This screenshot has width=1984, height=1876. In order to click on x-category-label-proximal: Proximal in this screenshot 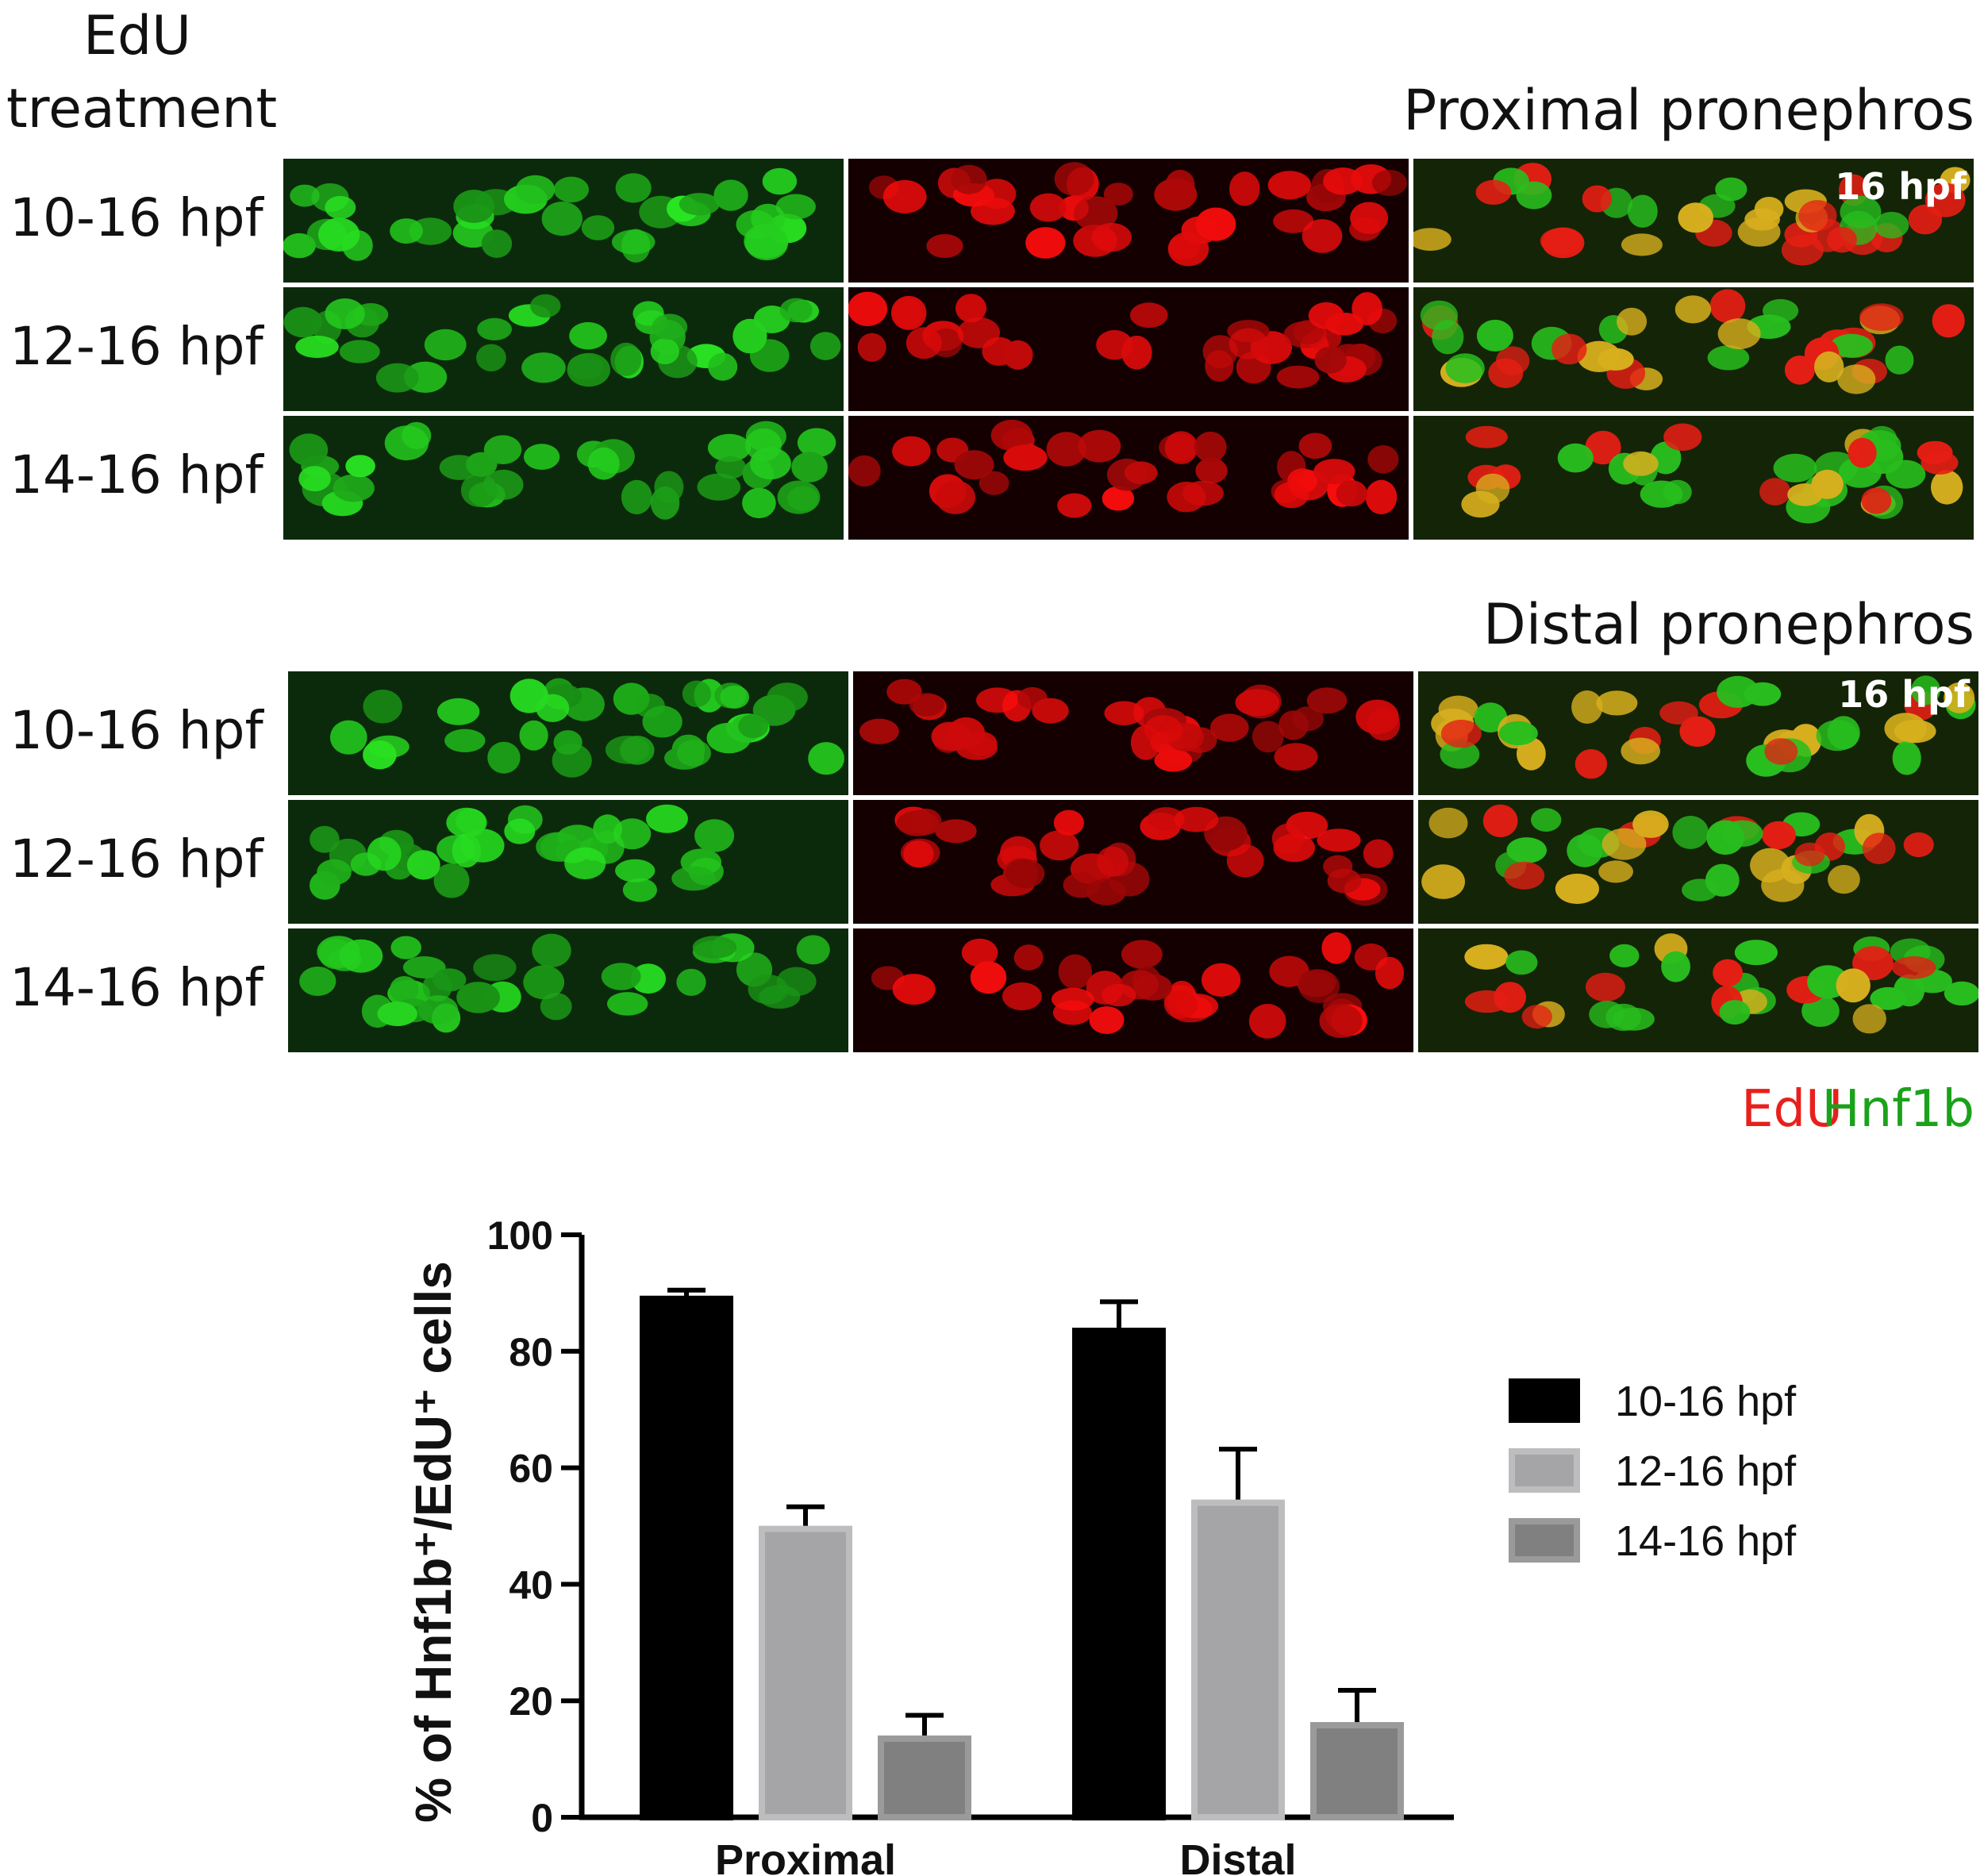, I will do `click(805, 1856)`.